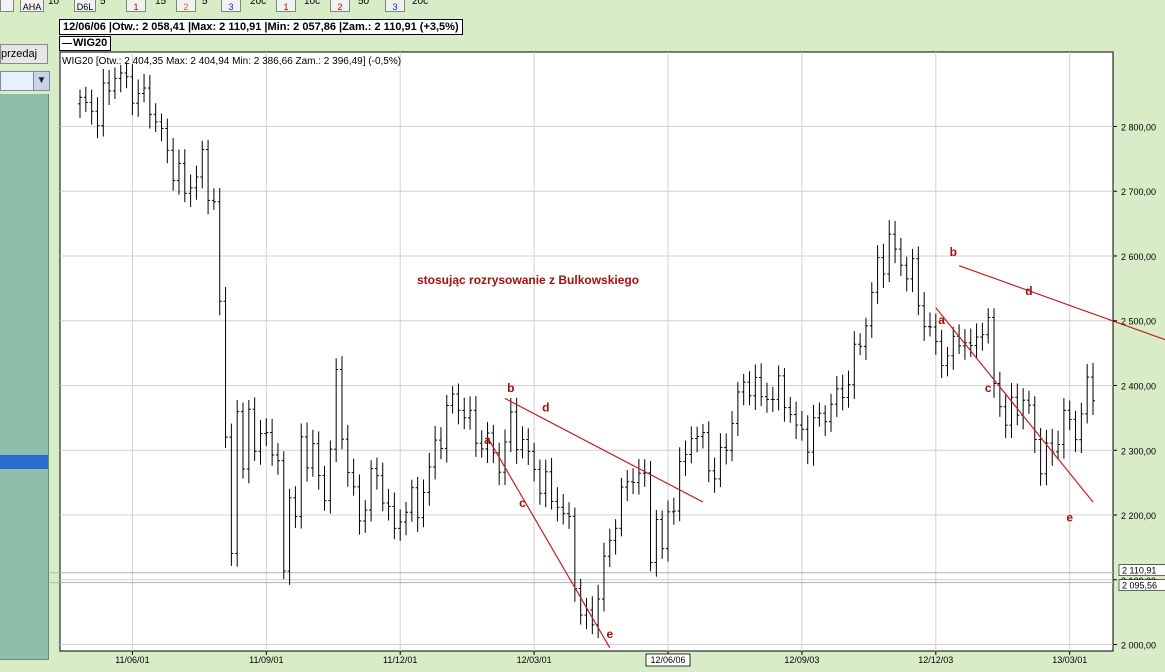 This screenshot has width=1165, height=672. I want to click on x-tick-1: 11/09/01, so click(266, 658).